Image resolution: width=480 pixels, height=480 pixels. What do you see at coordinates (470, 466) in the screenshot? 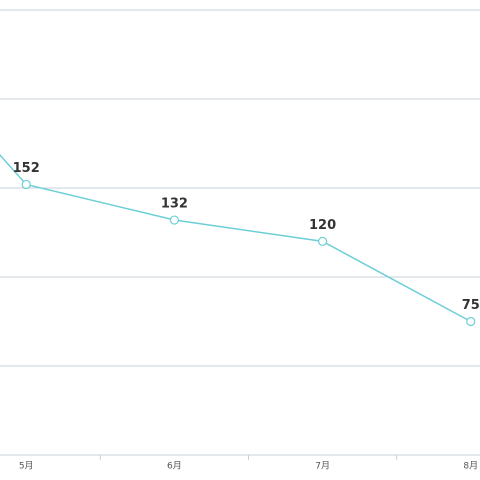
I see `x-tick-label: 8月` at bounding box center [470, 466].